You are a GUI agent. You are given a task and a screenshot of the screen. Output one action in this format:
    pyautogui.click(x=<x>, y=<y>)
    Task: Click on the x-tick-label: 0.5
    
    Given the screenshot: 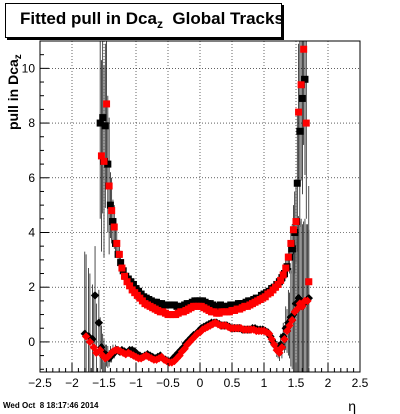 What is the action you would take?
    pyautogui.click(x=232, y=383)
    